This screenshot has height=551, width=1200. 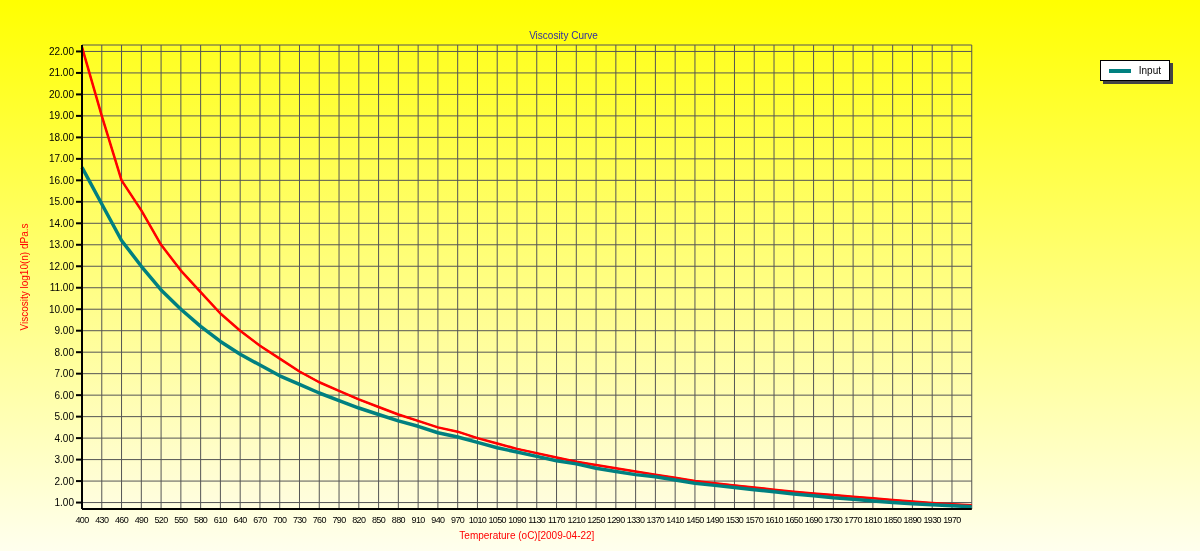 I want to click on y-tick-label: 9.00, so click(x=64, y=331).